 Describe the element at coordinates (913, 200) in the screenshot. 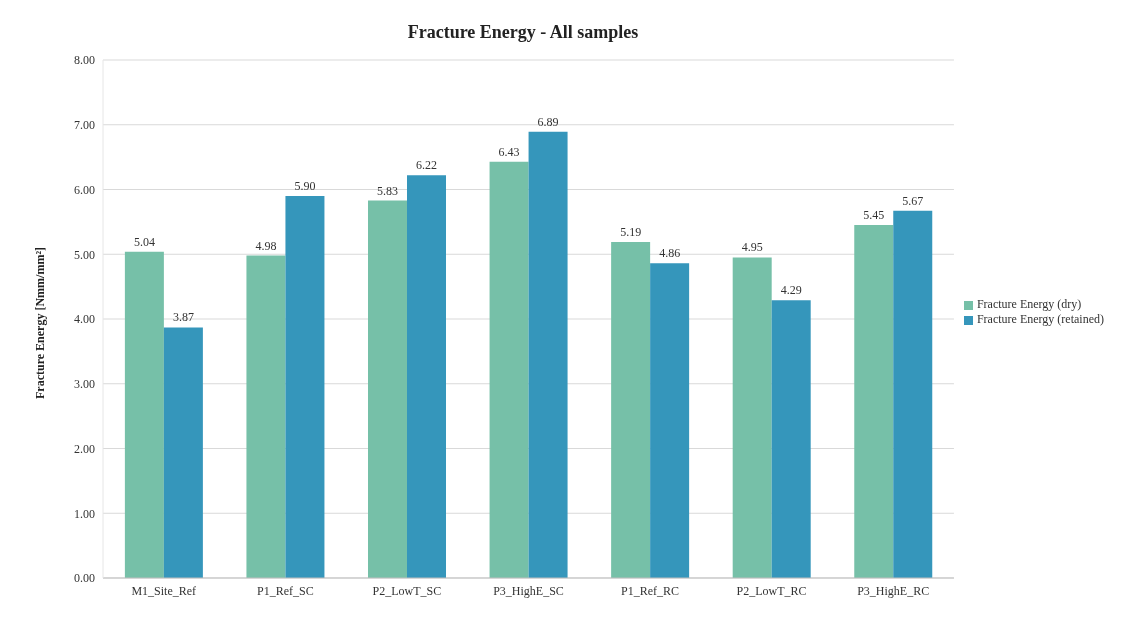

I see `data-label: 5.67` at that location.